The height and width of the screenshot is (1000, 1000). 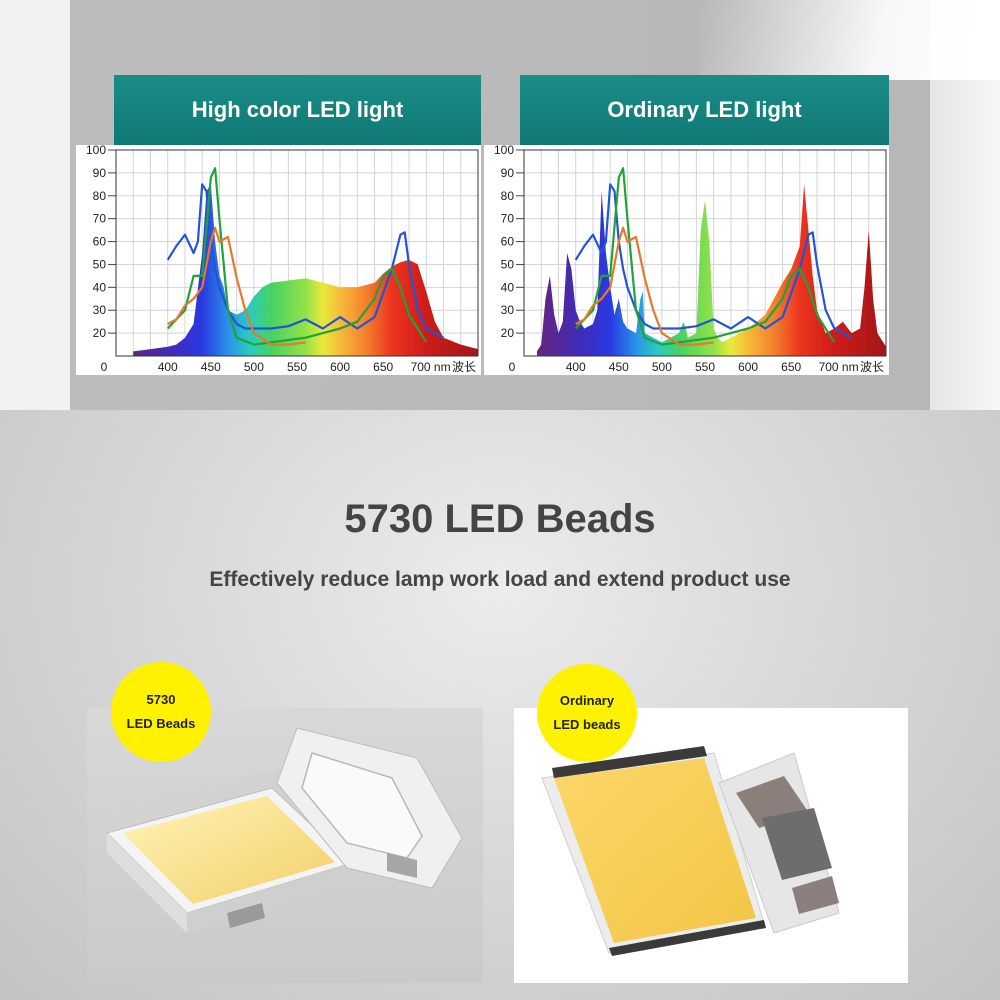 What do you see at coordinates (797, 844) in the screenshot?
I see `chip-back-center-pad` at bounding box center [797, 844].